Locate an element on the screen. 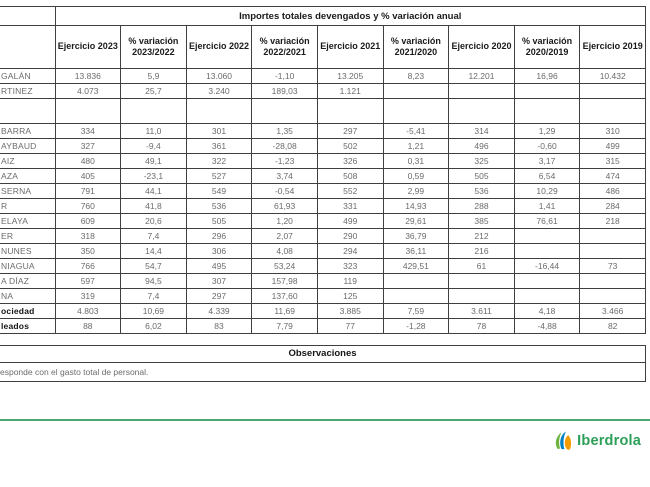  row-label: NIAGUA is located at coordinates (28, 266).